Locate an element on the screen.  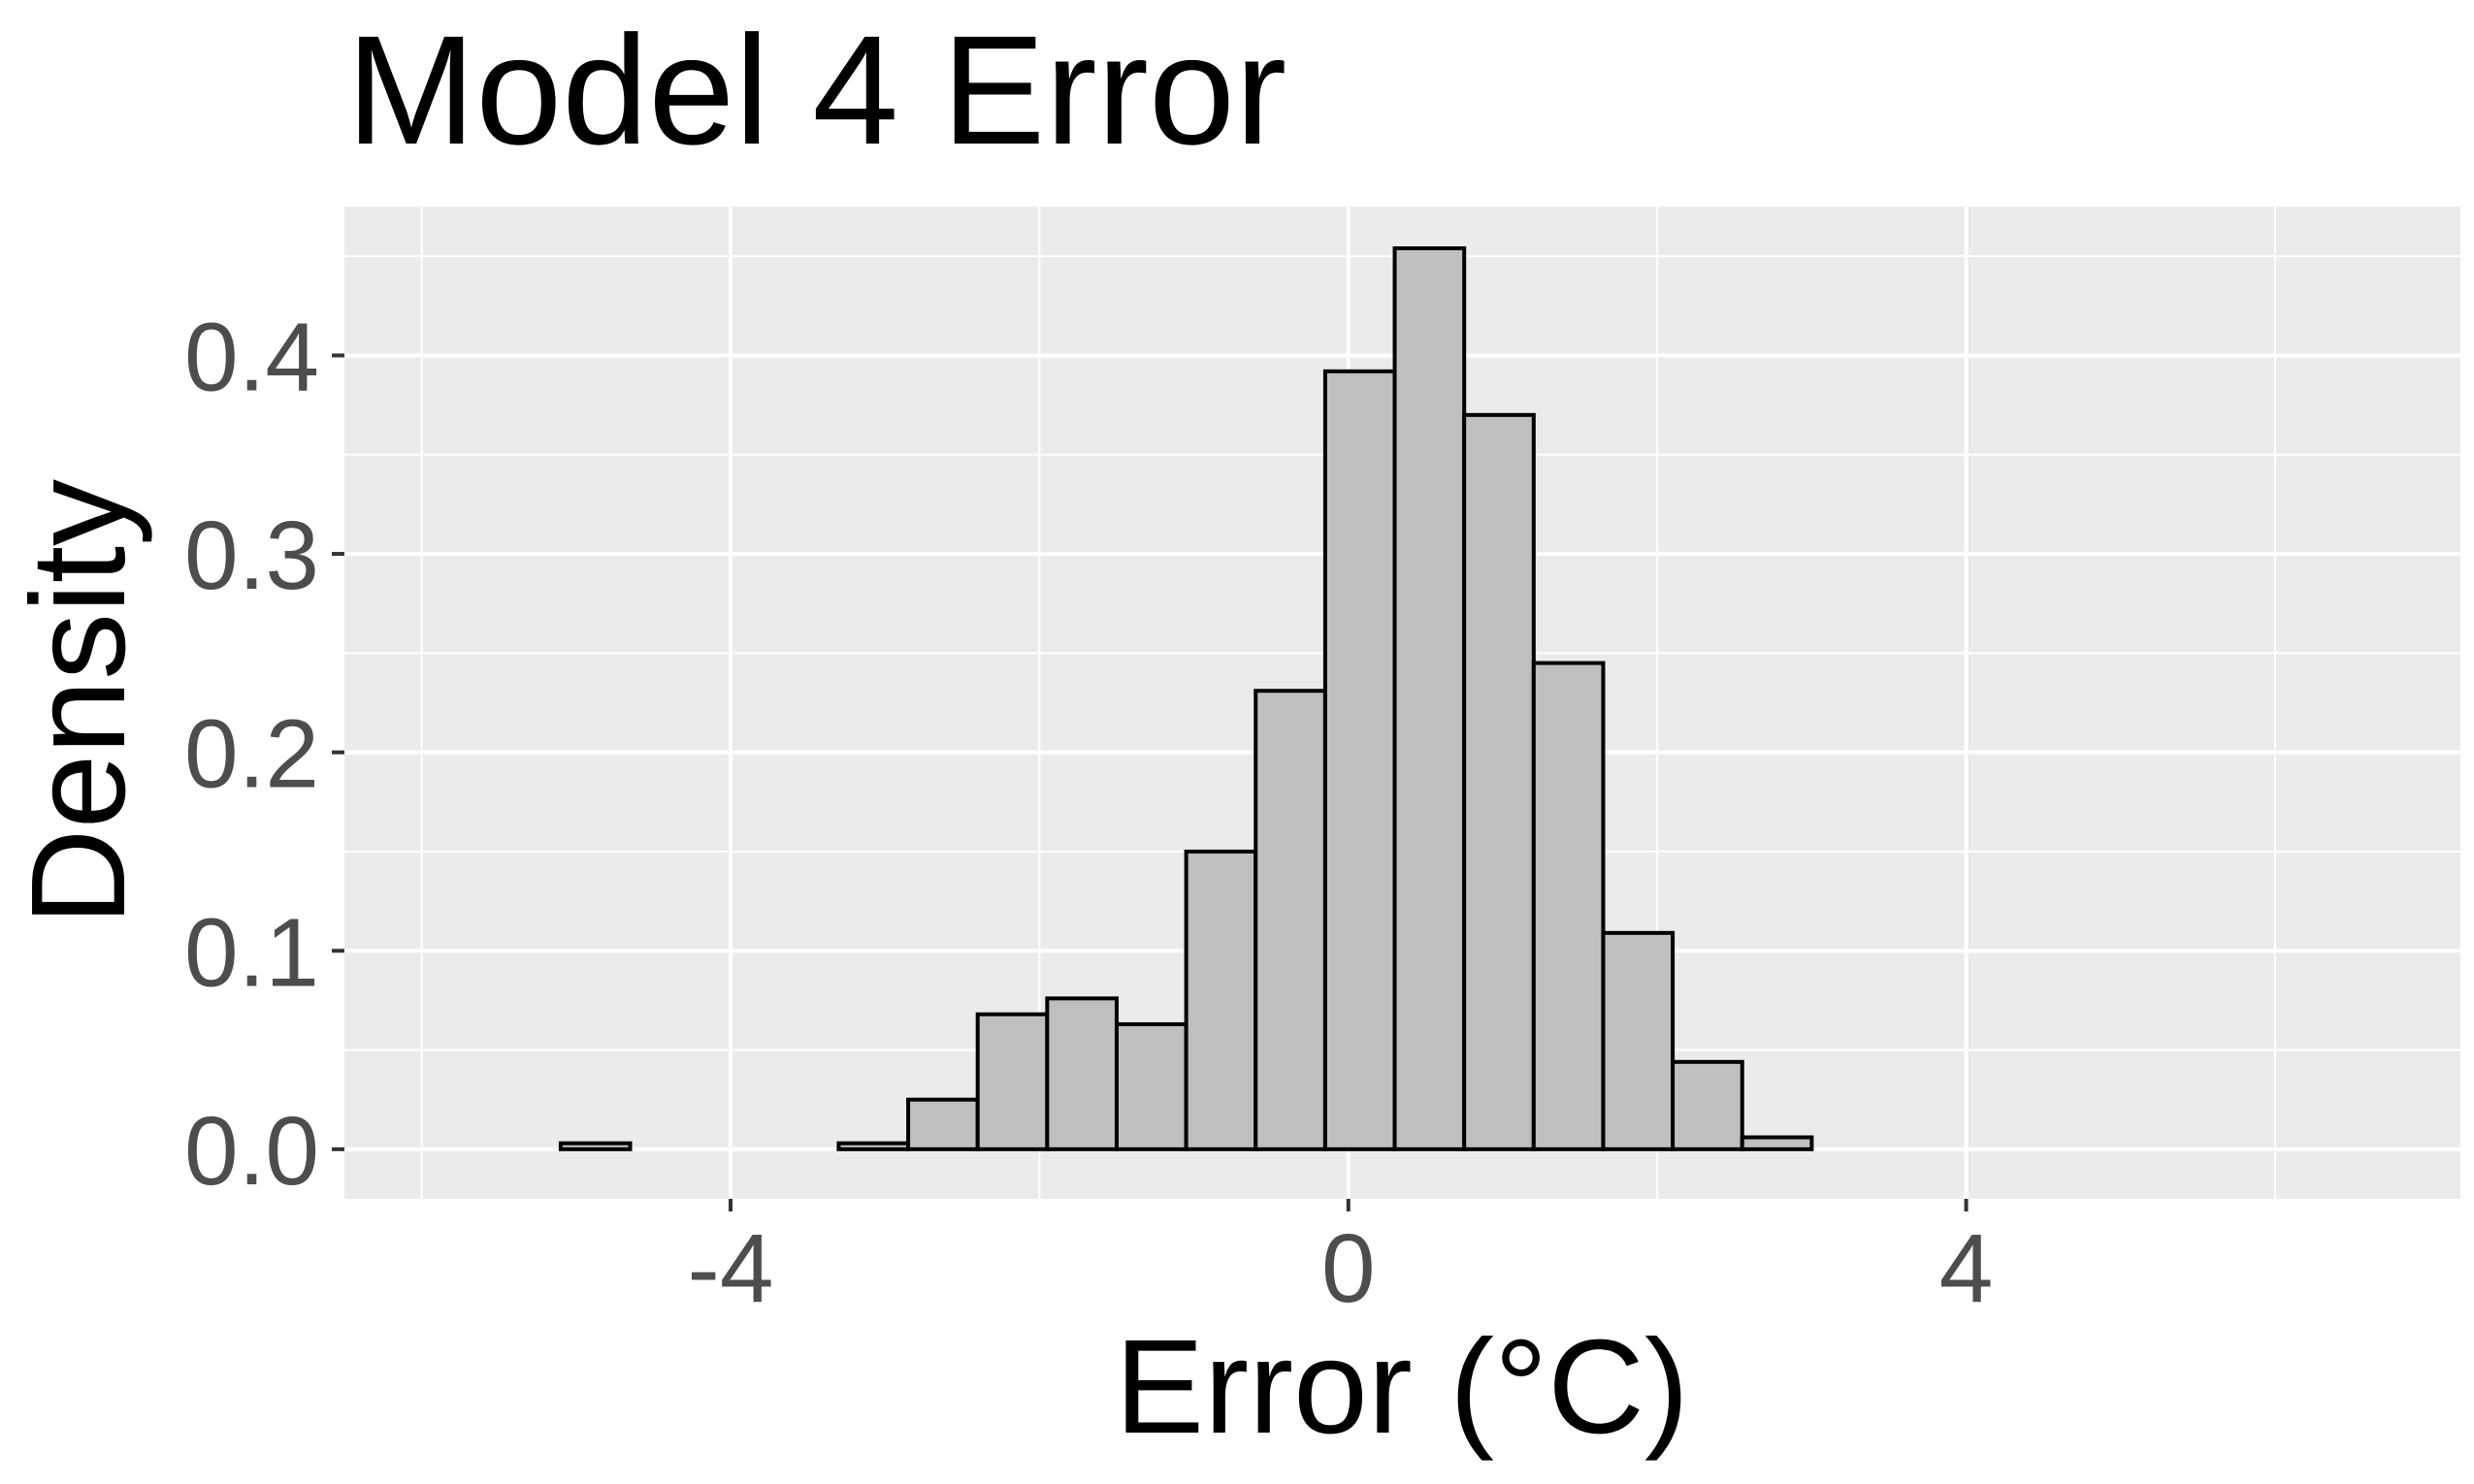
x-axis: -4 0 4 is located at coordinates (1341, 1261).